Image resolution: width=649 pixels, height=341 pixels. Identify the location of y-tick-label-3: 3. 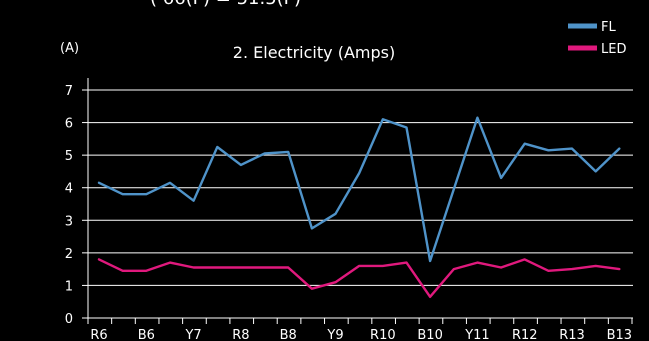
(69, 221).